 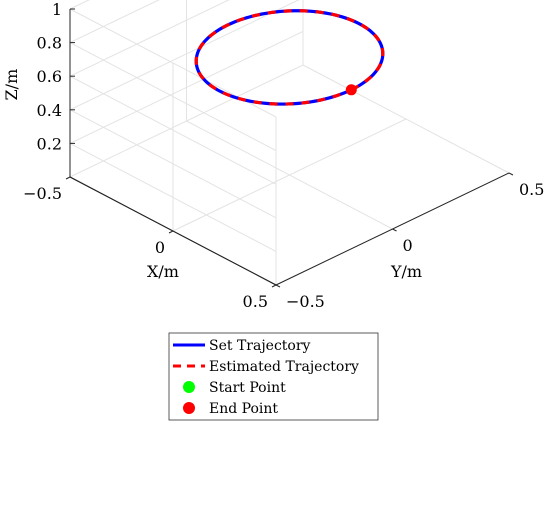 What do you see at coordinates (305, 301) in the screenshot?
I see `y-tick-label: −0.5` at bounding box center [305, 301].